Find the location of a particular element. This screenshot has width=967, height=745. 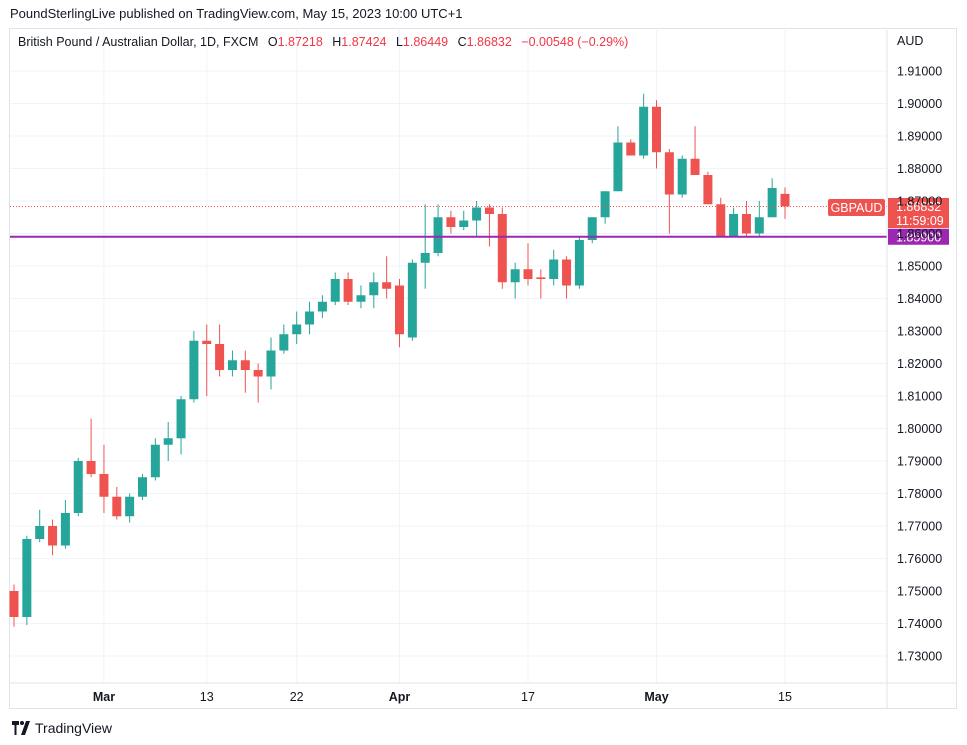

y-tick-label: 1.81000 is located at coordinates (919, 397).